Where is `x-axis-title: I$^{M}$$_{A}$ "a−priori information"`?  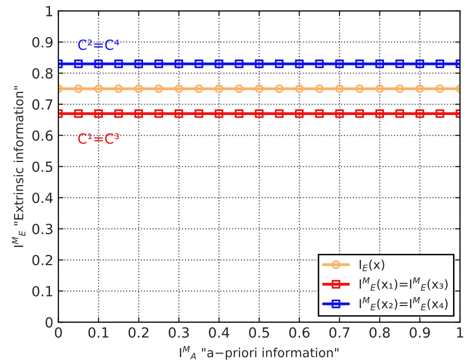 x-axis-title: I$^{M}$$_{A}$ "a−priori information" is located at coordinates (259, 353).